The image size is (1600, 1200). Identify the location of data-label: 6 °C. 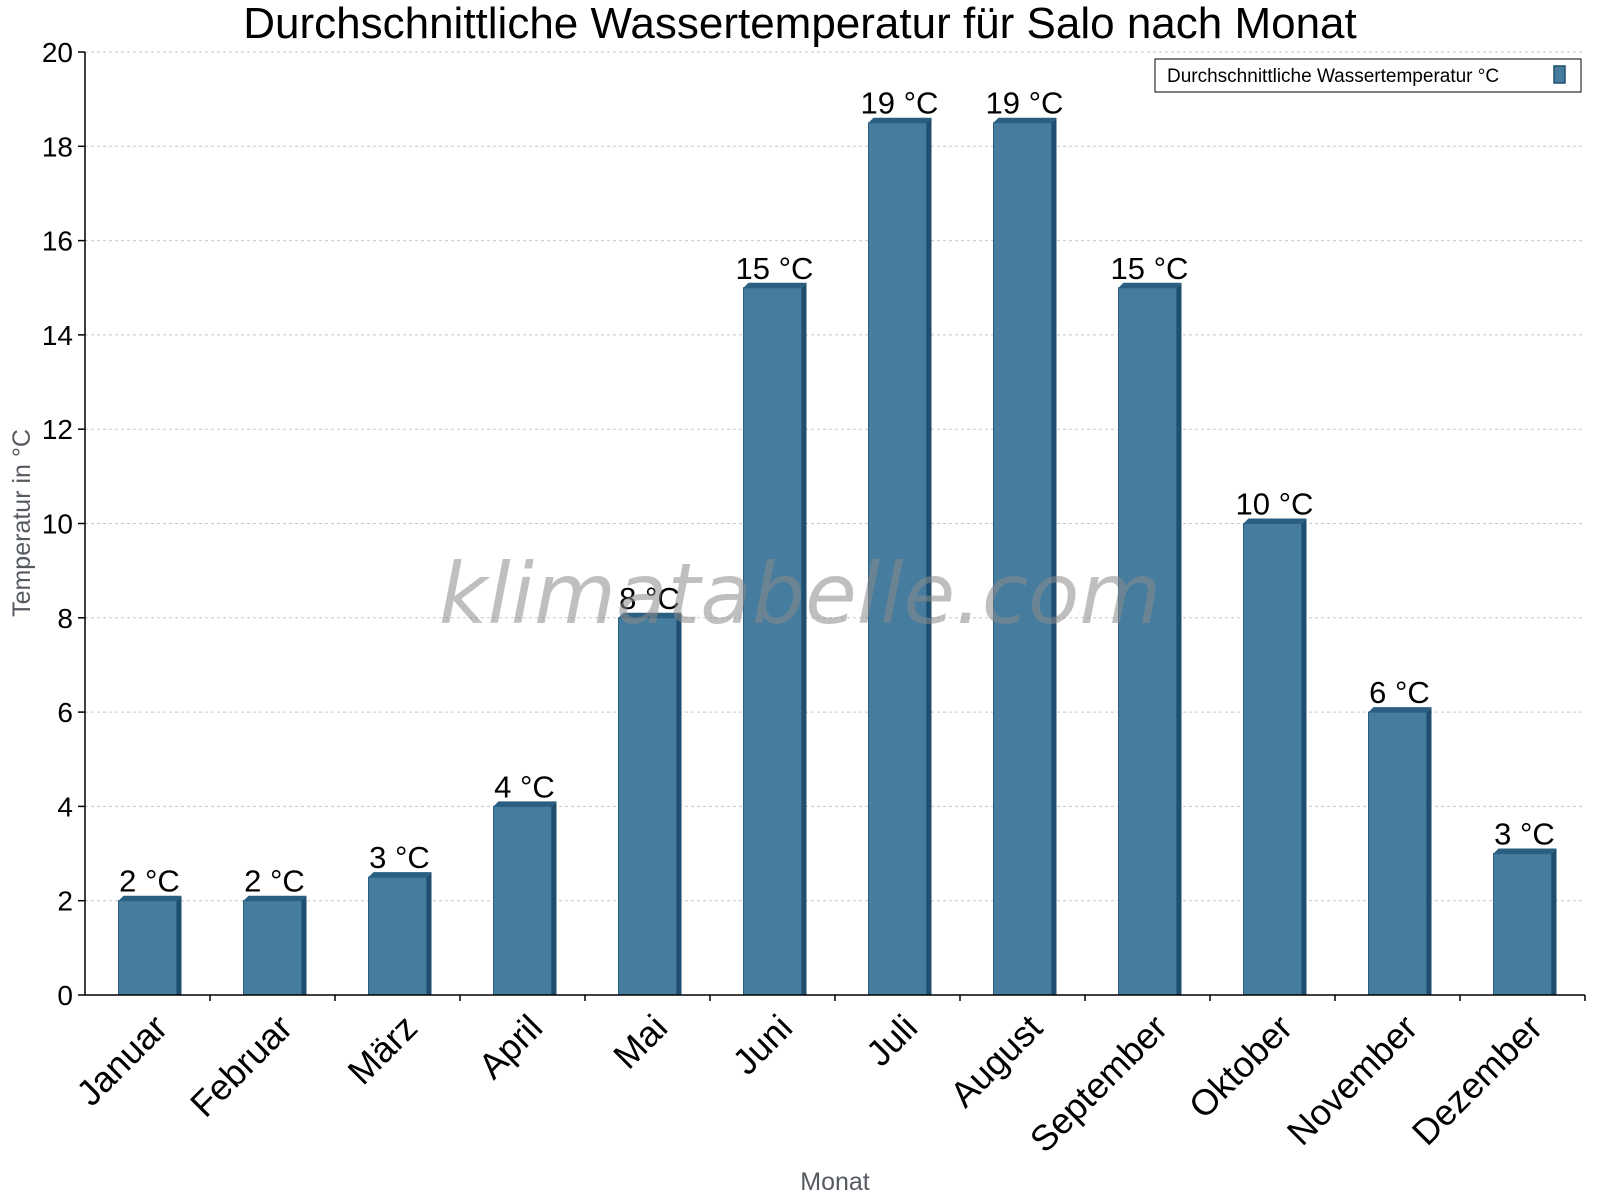
(1399, 692).